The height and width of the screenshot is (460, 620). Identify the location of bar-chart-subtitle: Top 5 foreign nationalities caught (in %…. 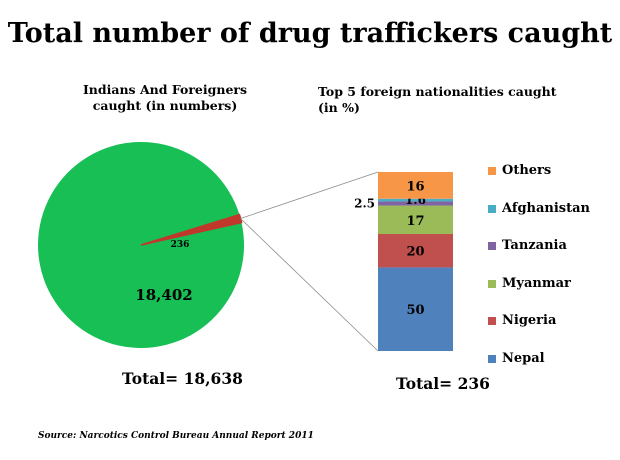
(437, 99).